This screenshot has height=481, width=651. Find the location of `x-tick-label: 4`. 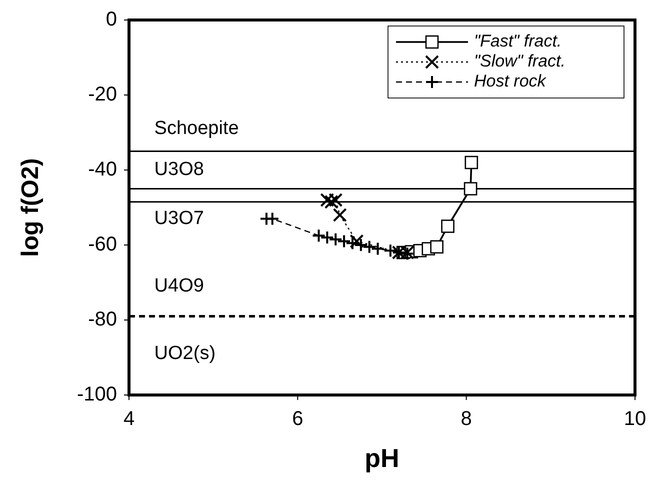

x-tick-label: 4 is located at coordinates (129, 419).